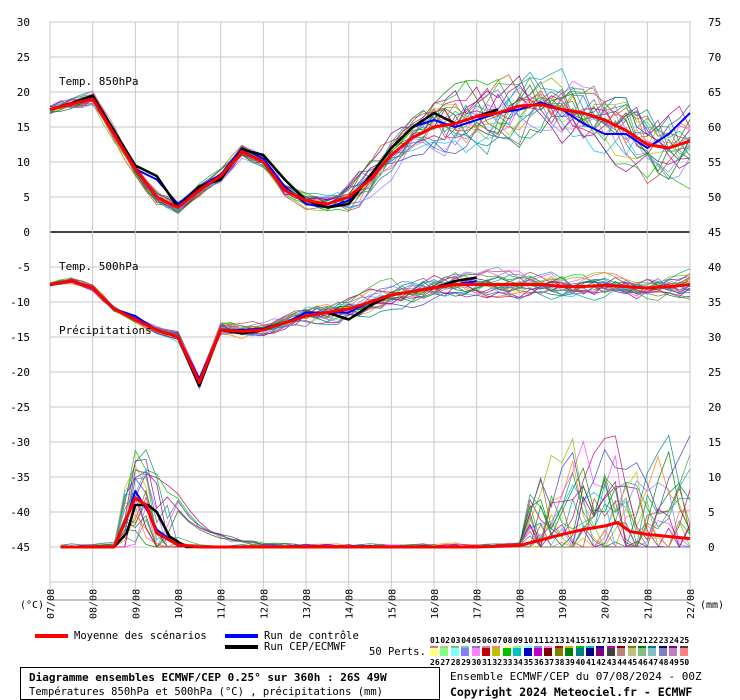 Image resolution: width=740 pixels, height=700 pixels. What do you see at coordinates (445, 662) in the screenshot?
I see `pert-number: 27` at bounding box center [445, 662].